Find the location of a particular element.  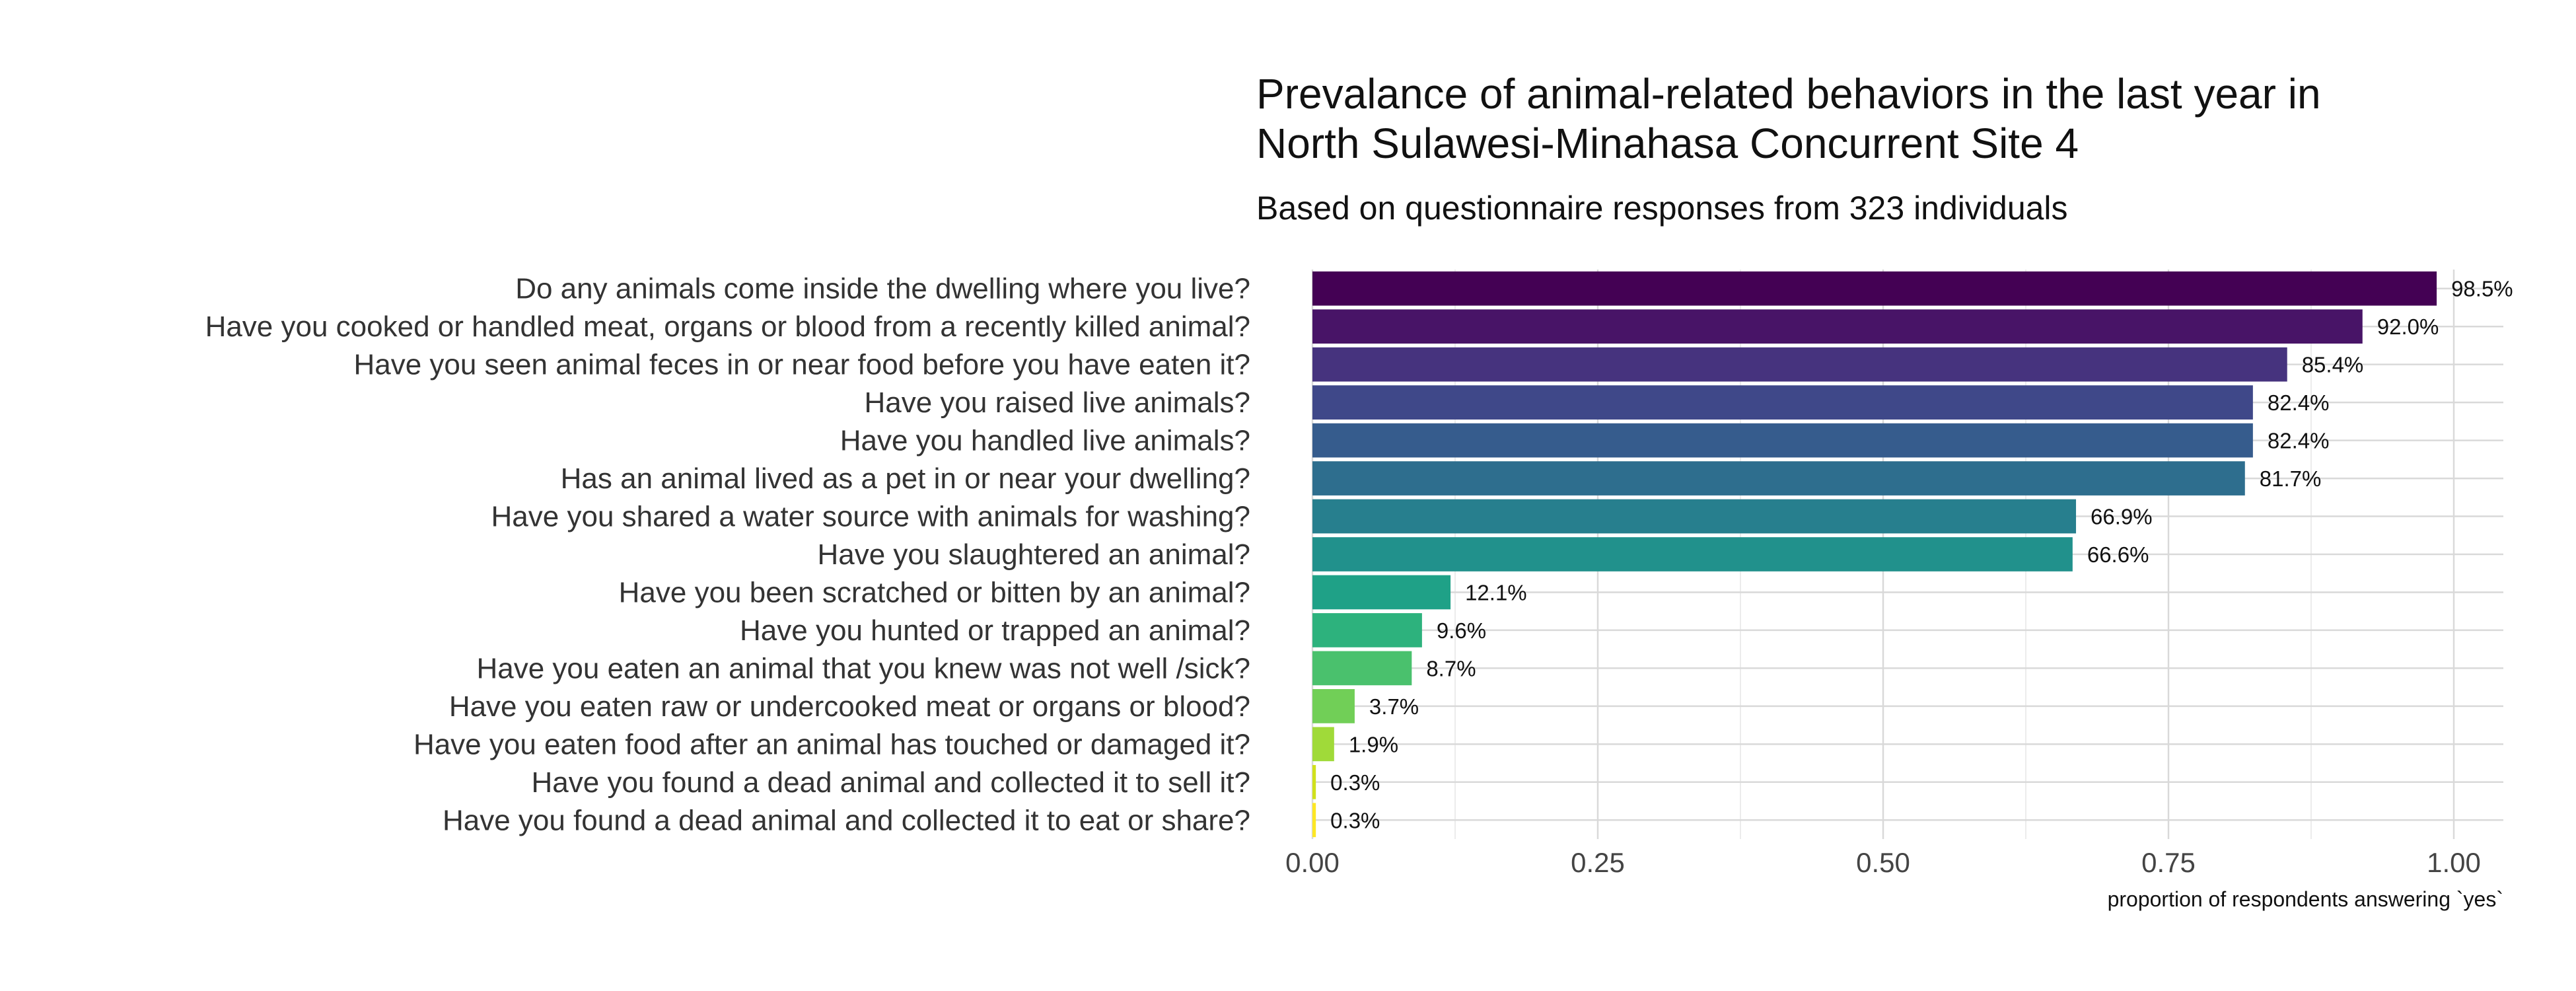

data-label: 81.7% is located at coordinates (2291, 478).